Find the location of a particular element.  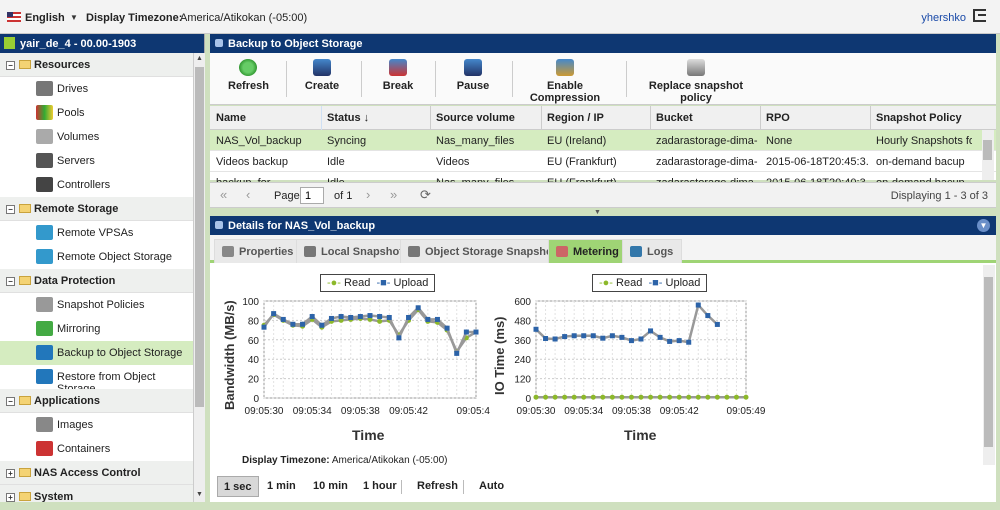

pause-button: Pause is located at coordinates (473, 75).